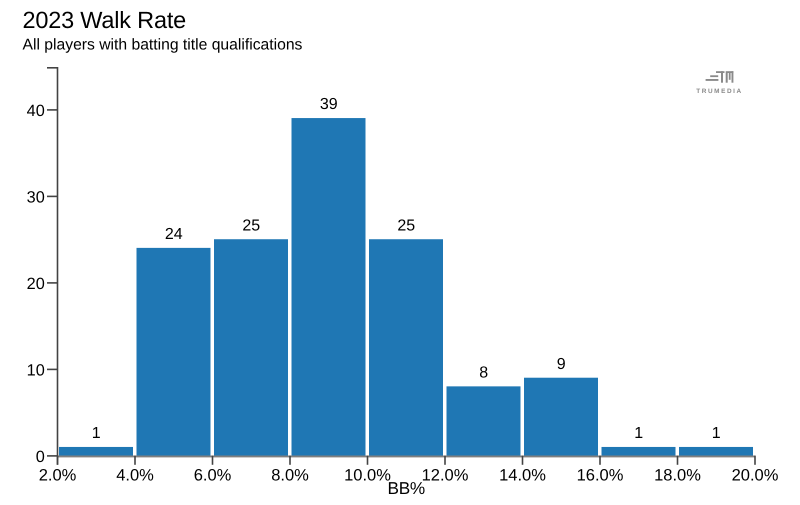 Image resolution: width=800 pixels, height=505 pixels. I want to click on svg-text: 2023 Walk Rate, so click(105, 20).